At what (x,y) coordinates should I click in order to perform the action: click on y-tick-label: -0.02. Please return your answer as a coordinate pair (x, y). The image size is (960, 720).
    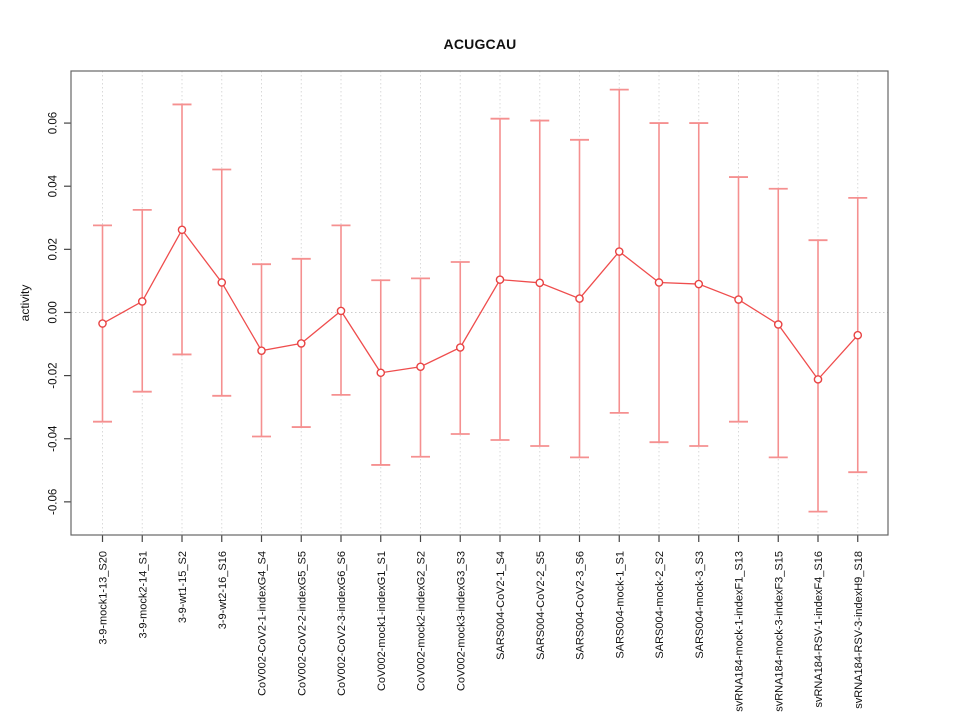
    Looking at the image, I should click on (54, 375).